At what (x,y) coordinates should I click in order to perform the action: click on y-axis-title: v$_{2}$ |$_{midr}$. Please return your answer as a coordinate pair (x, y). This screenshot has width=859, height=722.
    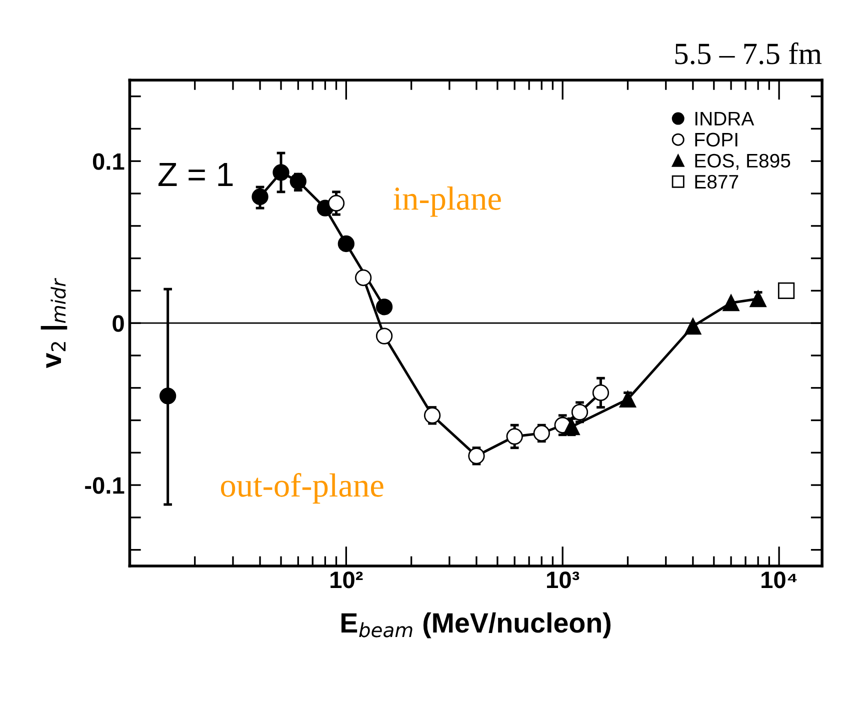
    Looking at the image, I should click on (54, 323).